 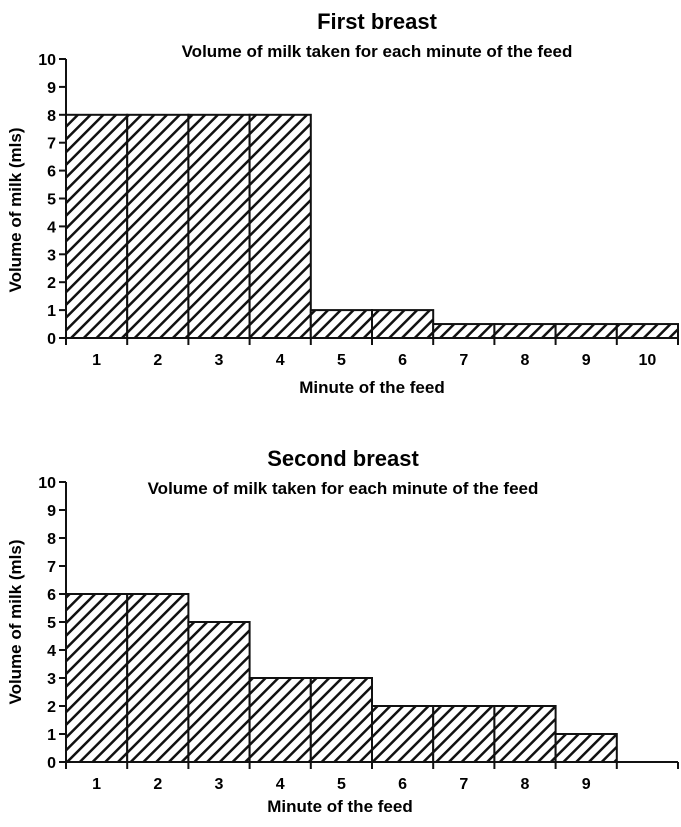 I want to click on chart-title: Second breast, so click(x=343, y=458).